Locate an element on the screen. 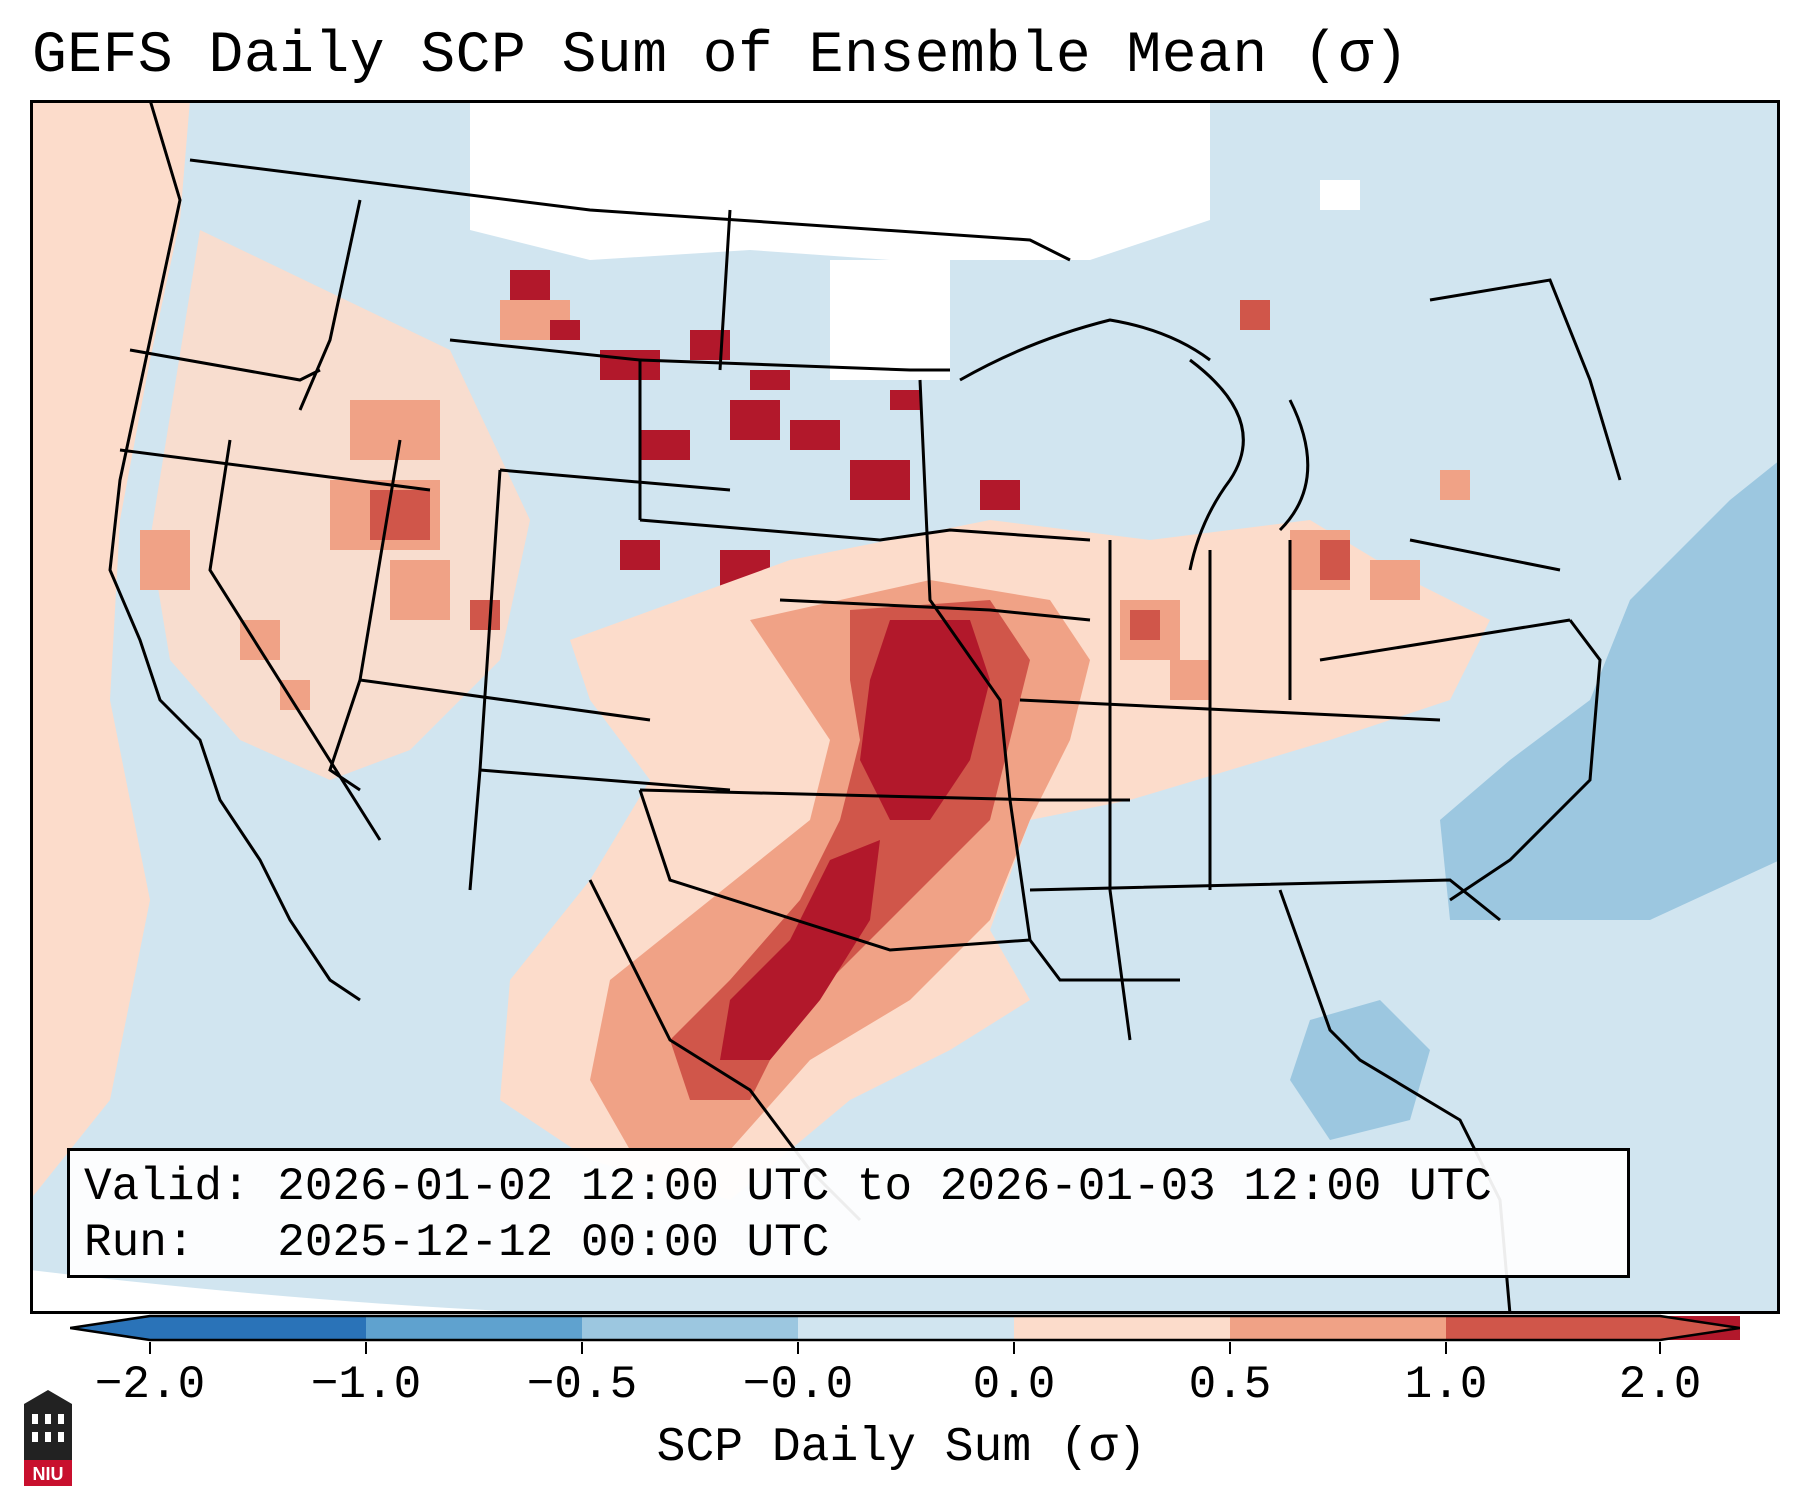  colorbar-tick-label: −2.0 is located at coordinates (150, 1385).